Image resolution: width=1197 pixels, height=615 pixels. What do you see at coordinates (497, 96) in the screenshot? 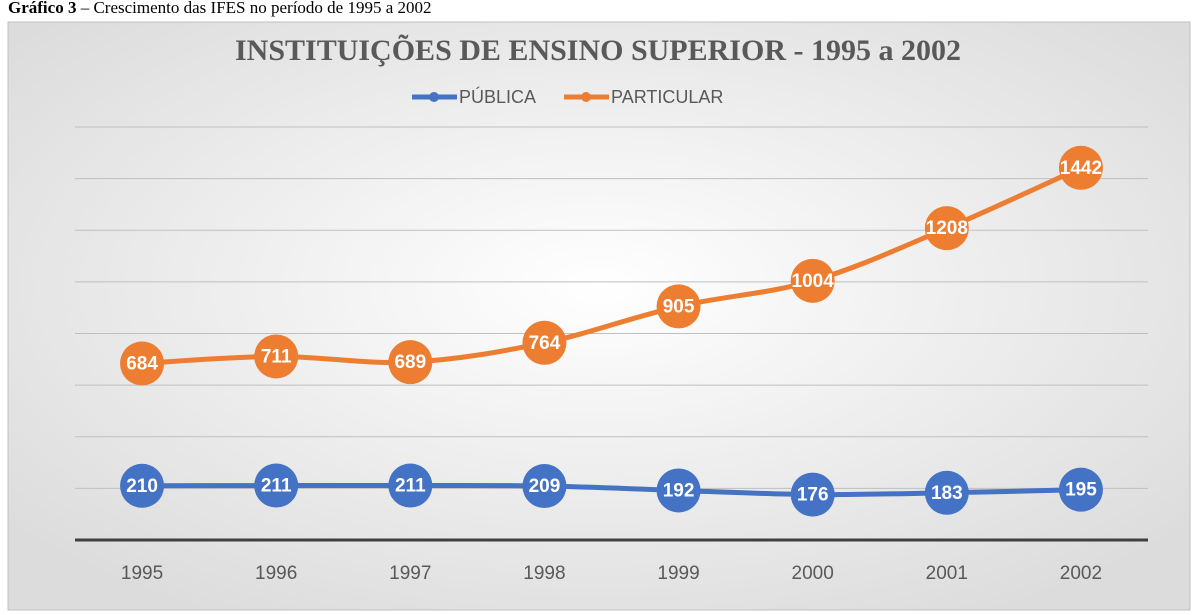
I see `legend-label: PÚBLICA` at bounding box center [497, 96].